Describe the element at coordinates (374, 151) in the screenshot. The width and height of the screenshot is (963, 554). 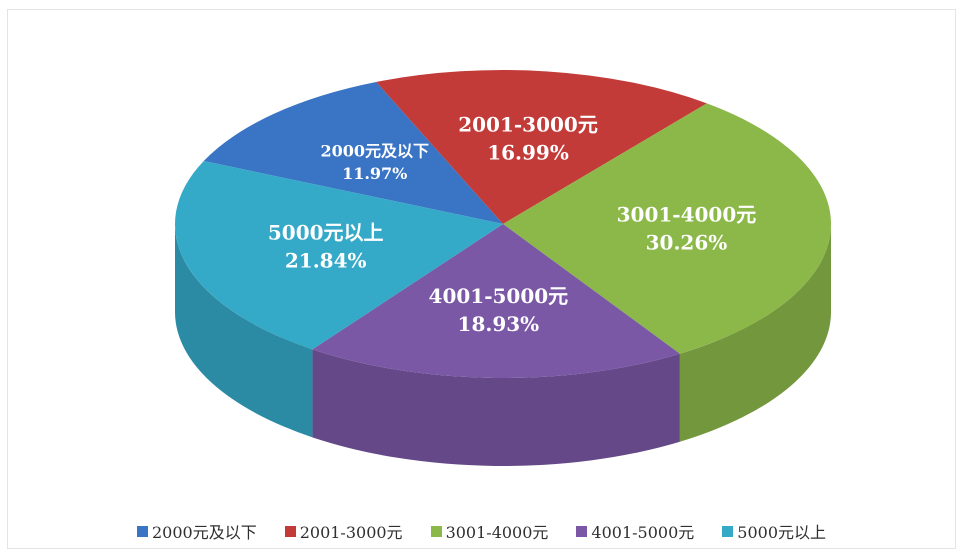
I see `slice-category-label: 2000元及以下` at that location.